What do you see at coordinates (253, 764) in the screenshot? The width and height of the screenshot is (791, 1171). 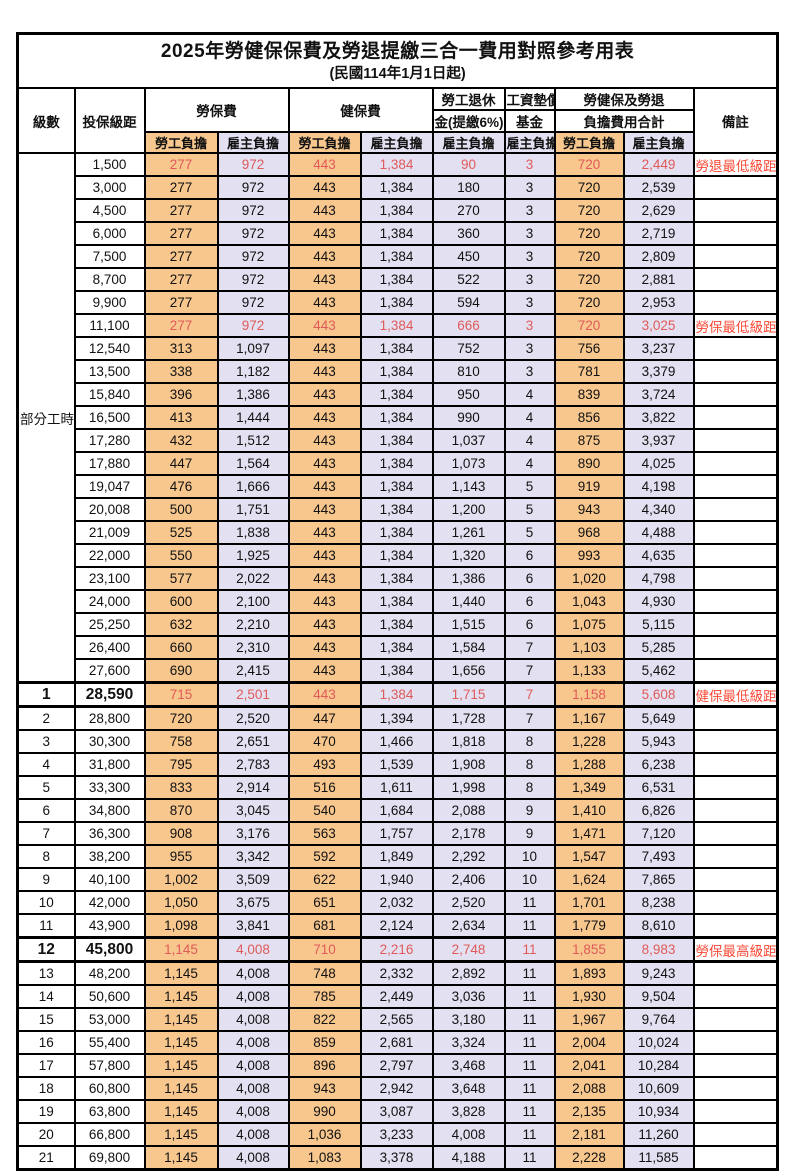 I see `cell-labor-employer: 2,783` at bounding box center [253, 764].